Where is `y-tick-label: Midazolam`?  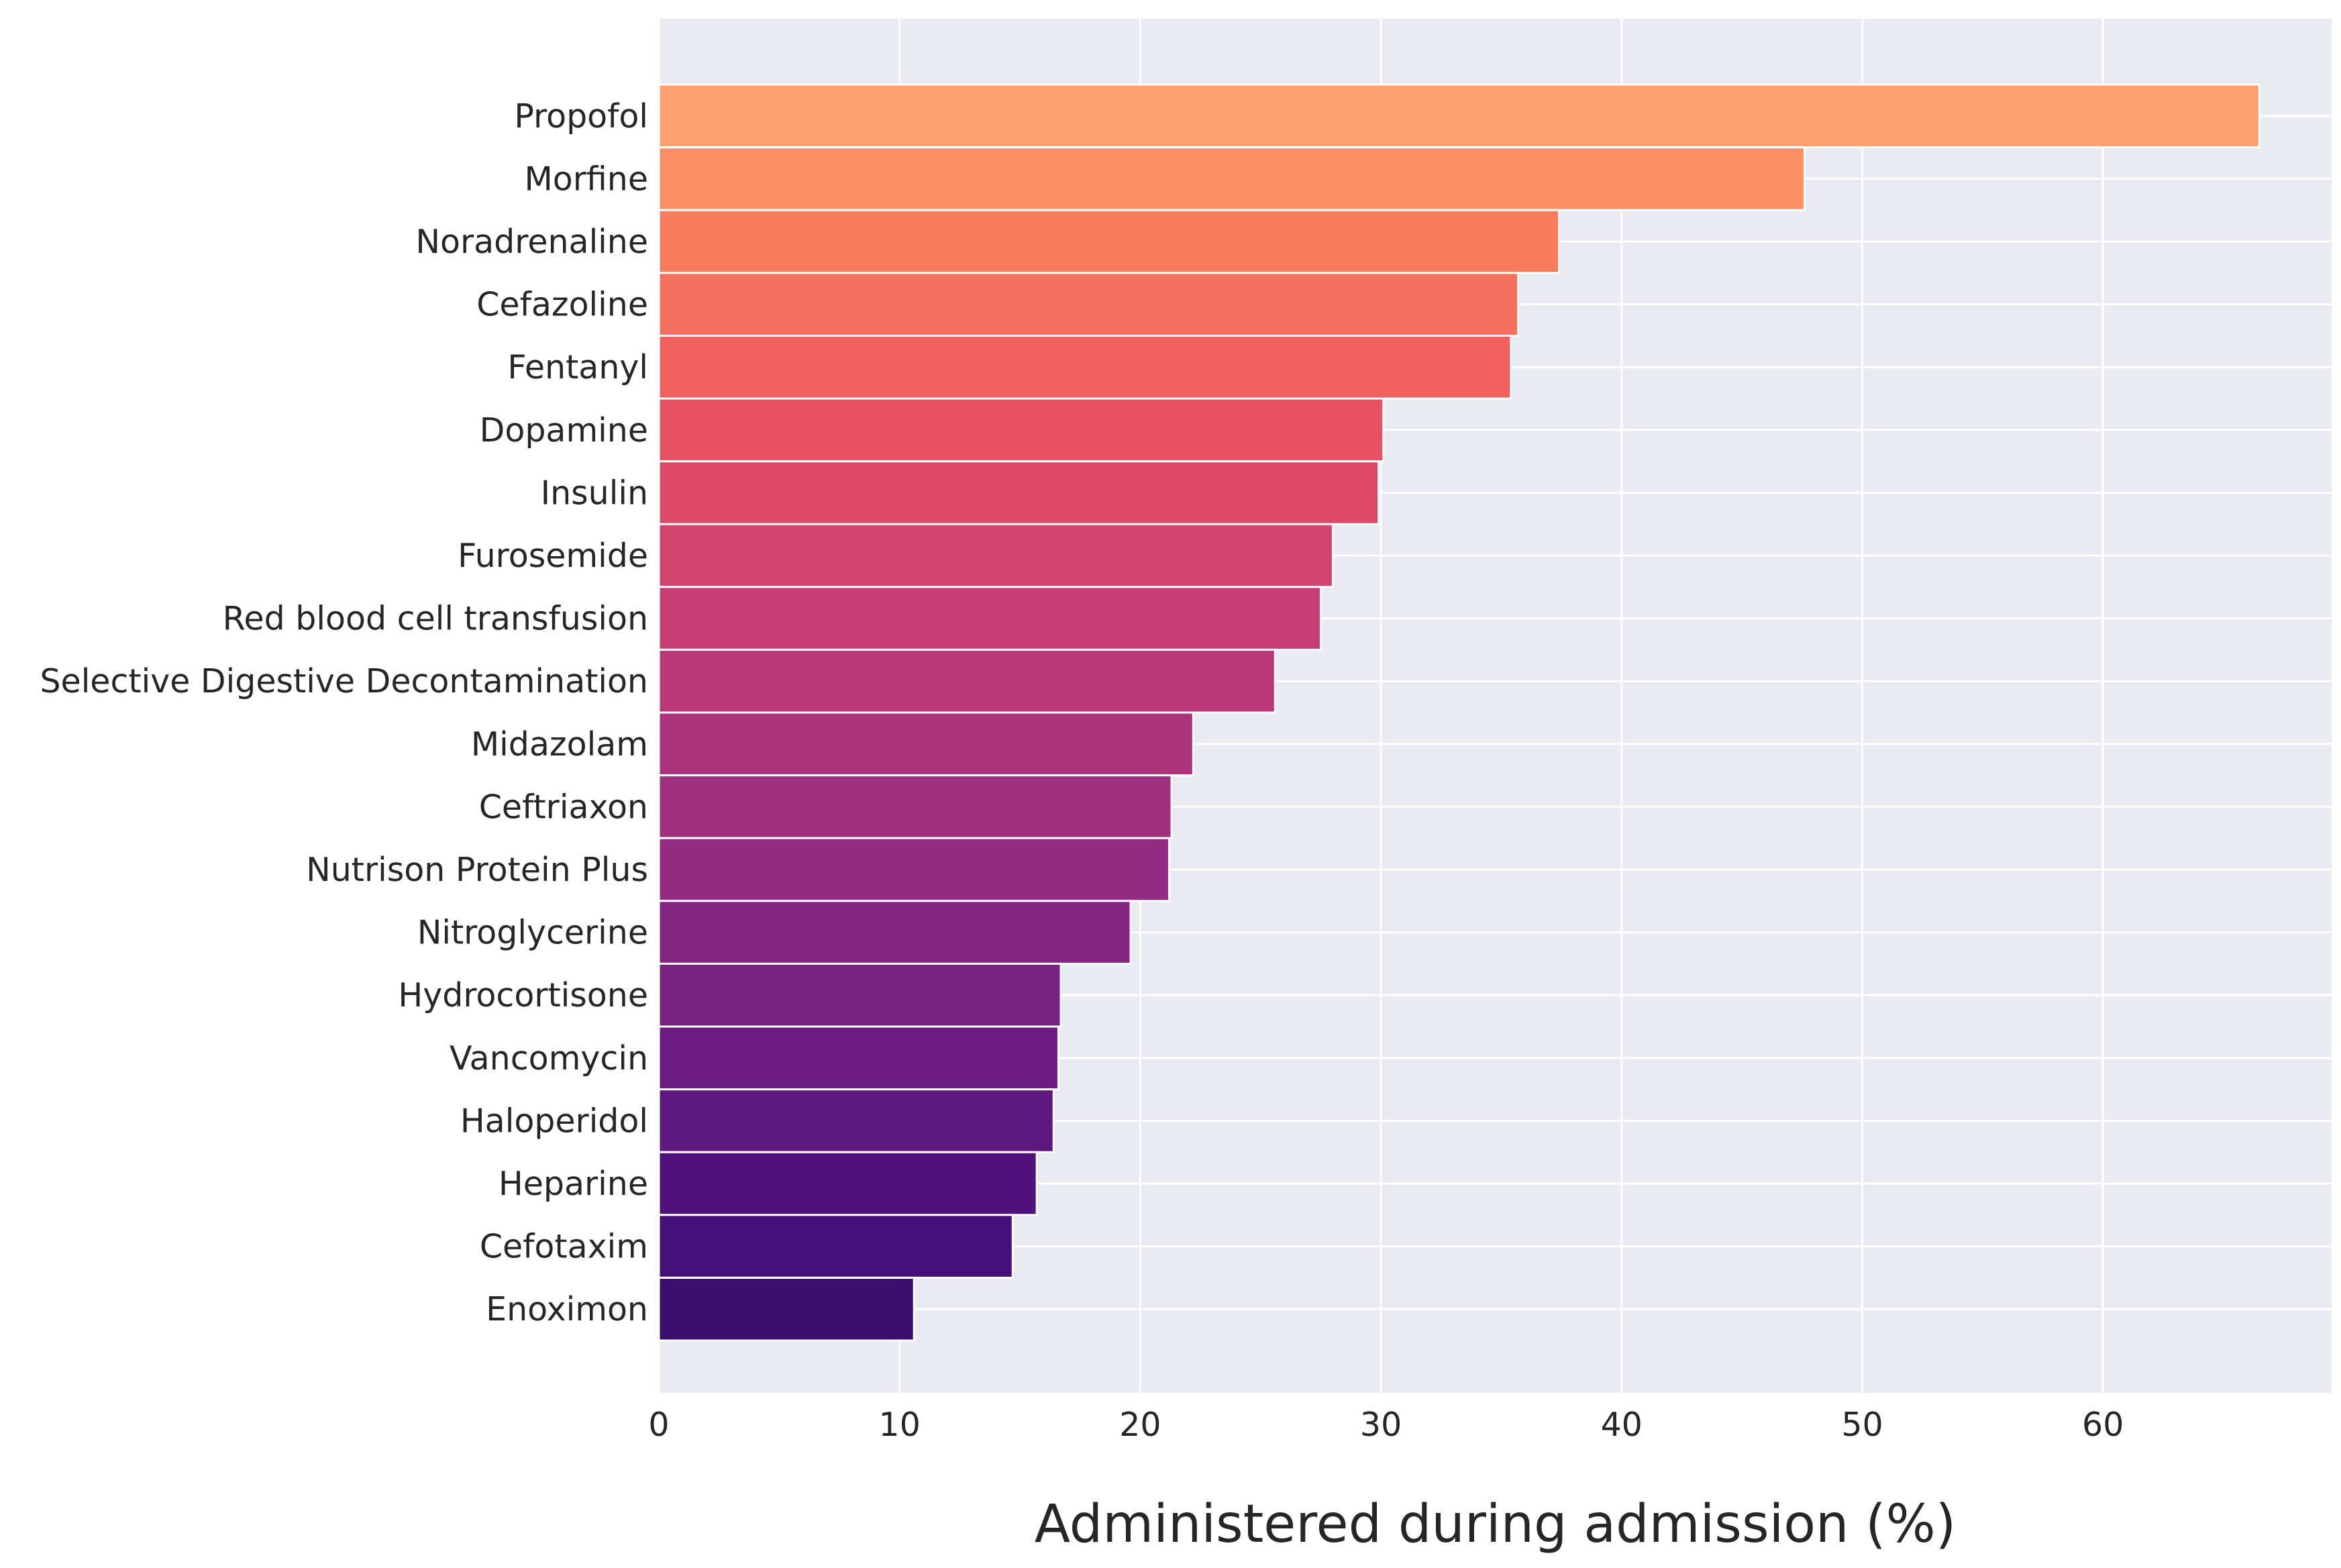
y-tick-label: Midazolam is located at coordinates (559, 744).